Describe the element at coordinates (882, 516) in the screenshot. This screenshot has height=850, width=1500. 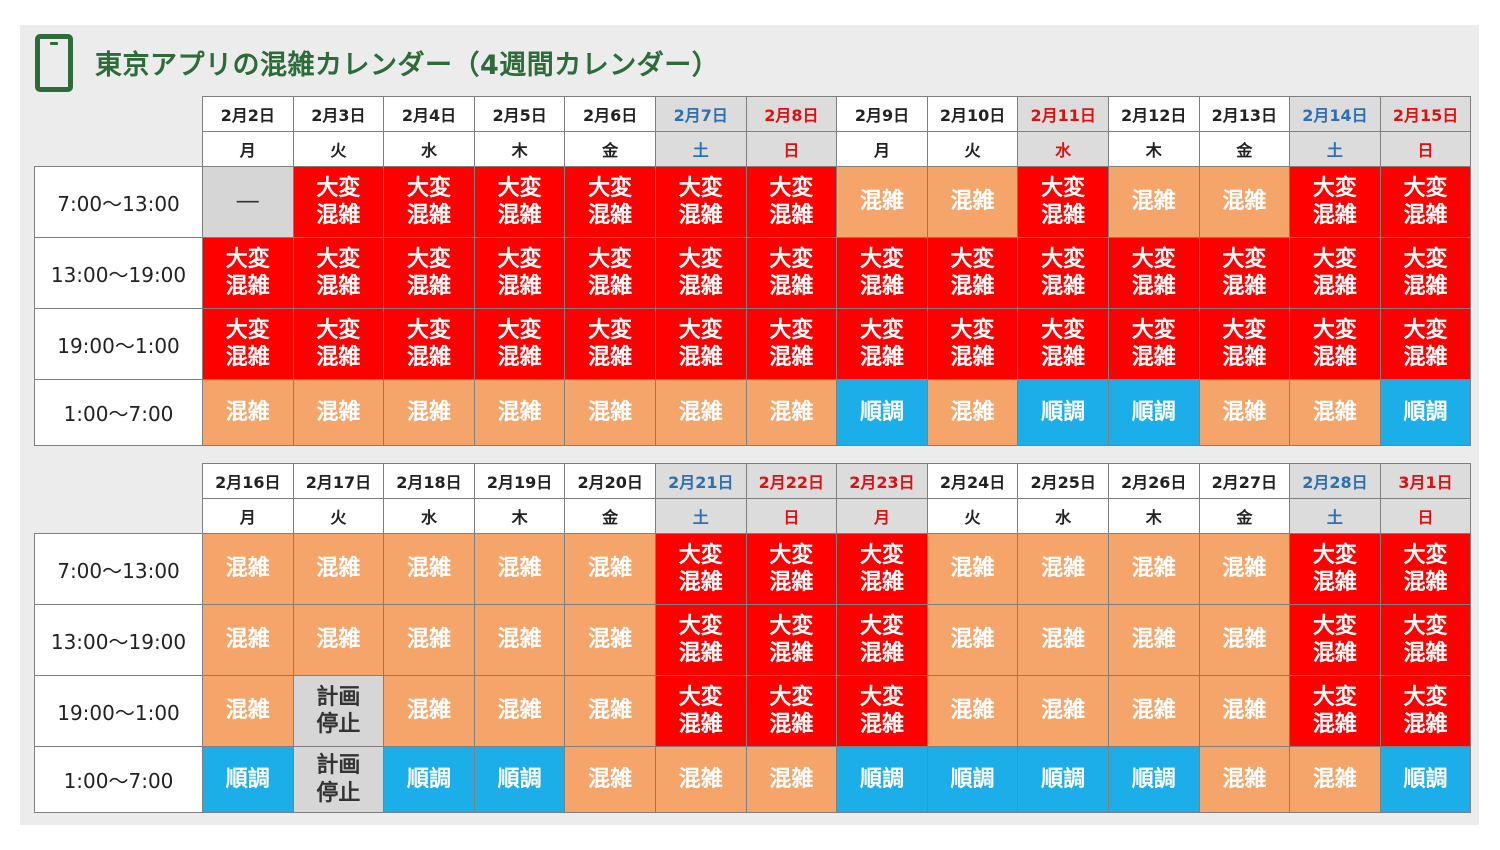
I see `weekday-header: 月` at that location.